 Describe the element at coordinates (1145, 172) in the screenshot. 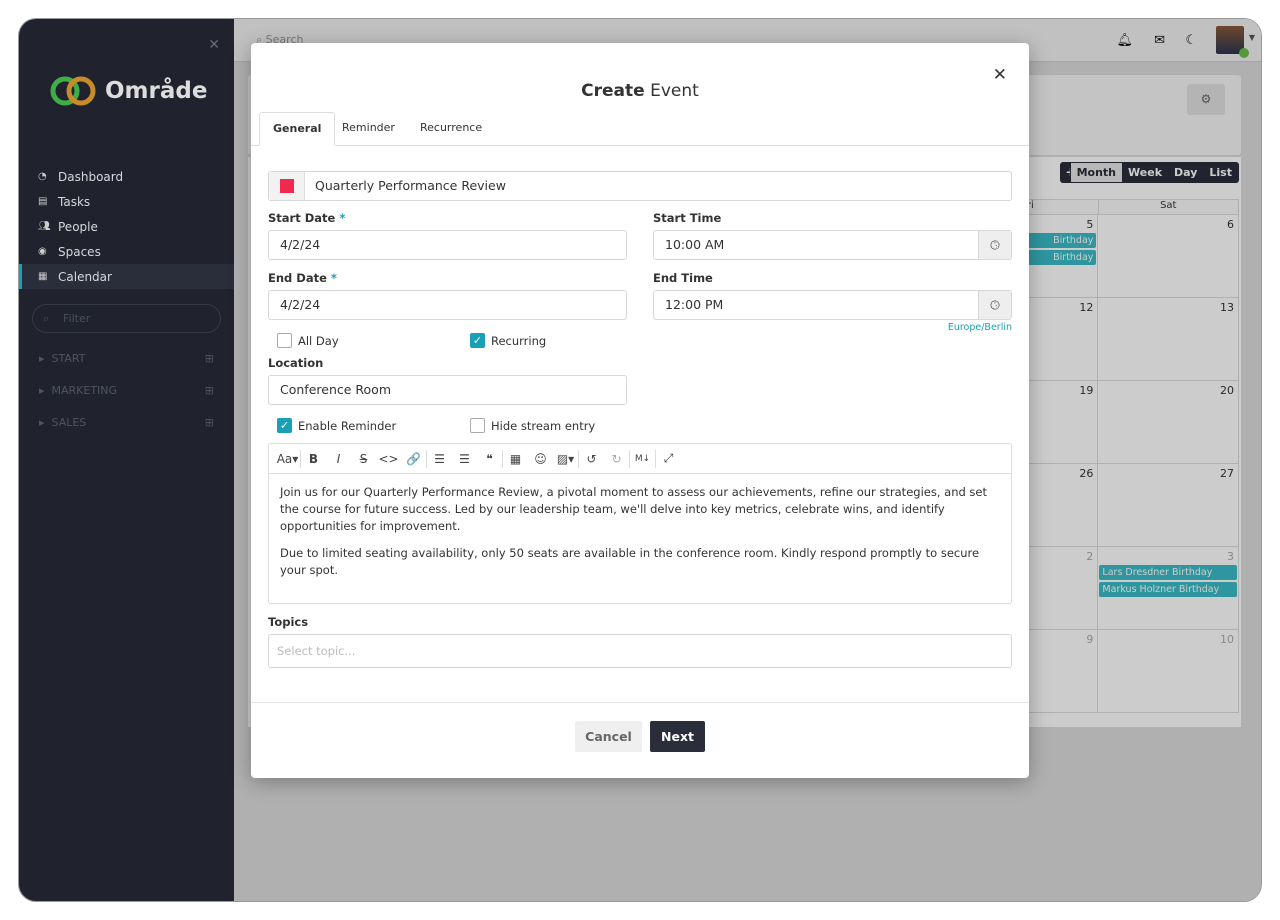

I see `view-week: Week` at that location.